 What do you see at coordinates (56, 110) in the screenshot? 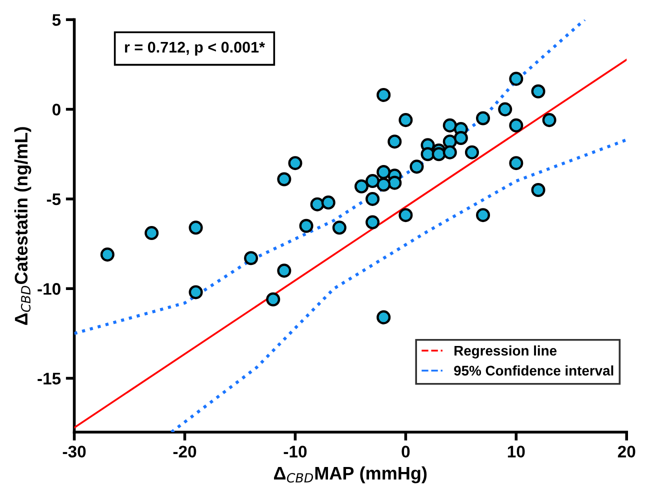
I see `y-tick-label: 0` at bounding box center [56, 110].